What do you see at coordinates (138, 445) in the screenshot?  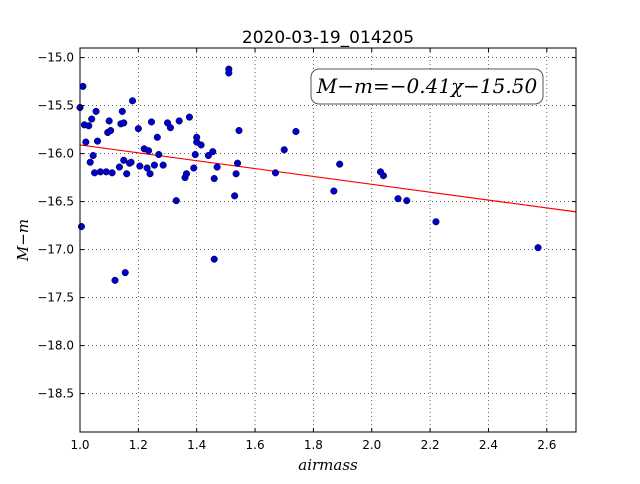 I see `x-tick-label: 1.2` at bounding box center [138, 445].